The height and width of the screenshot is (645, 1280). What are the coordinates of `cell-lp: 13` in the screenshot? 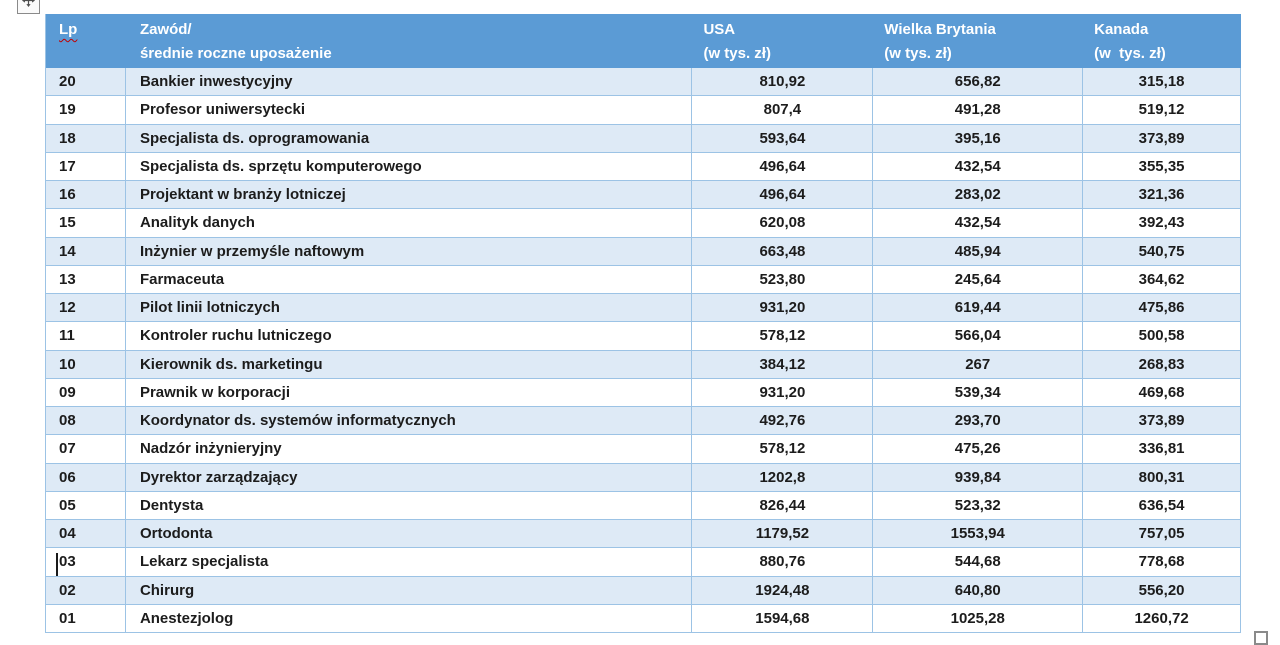 It's located at (86, 279).